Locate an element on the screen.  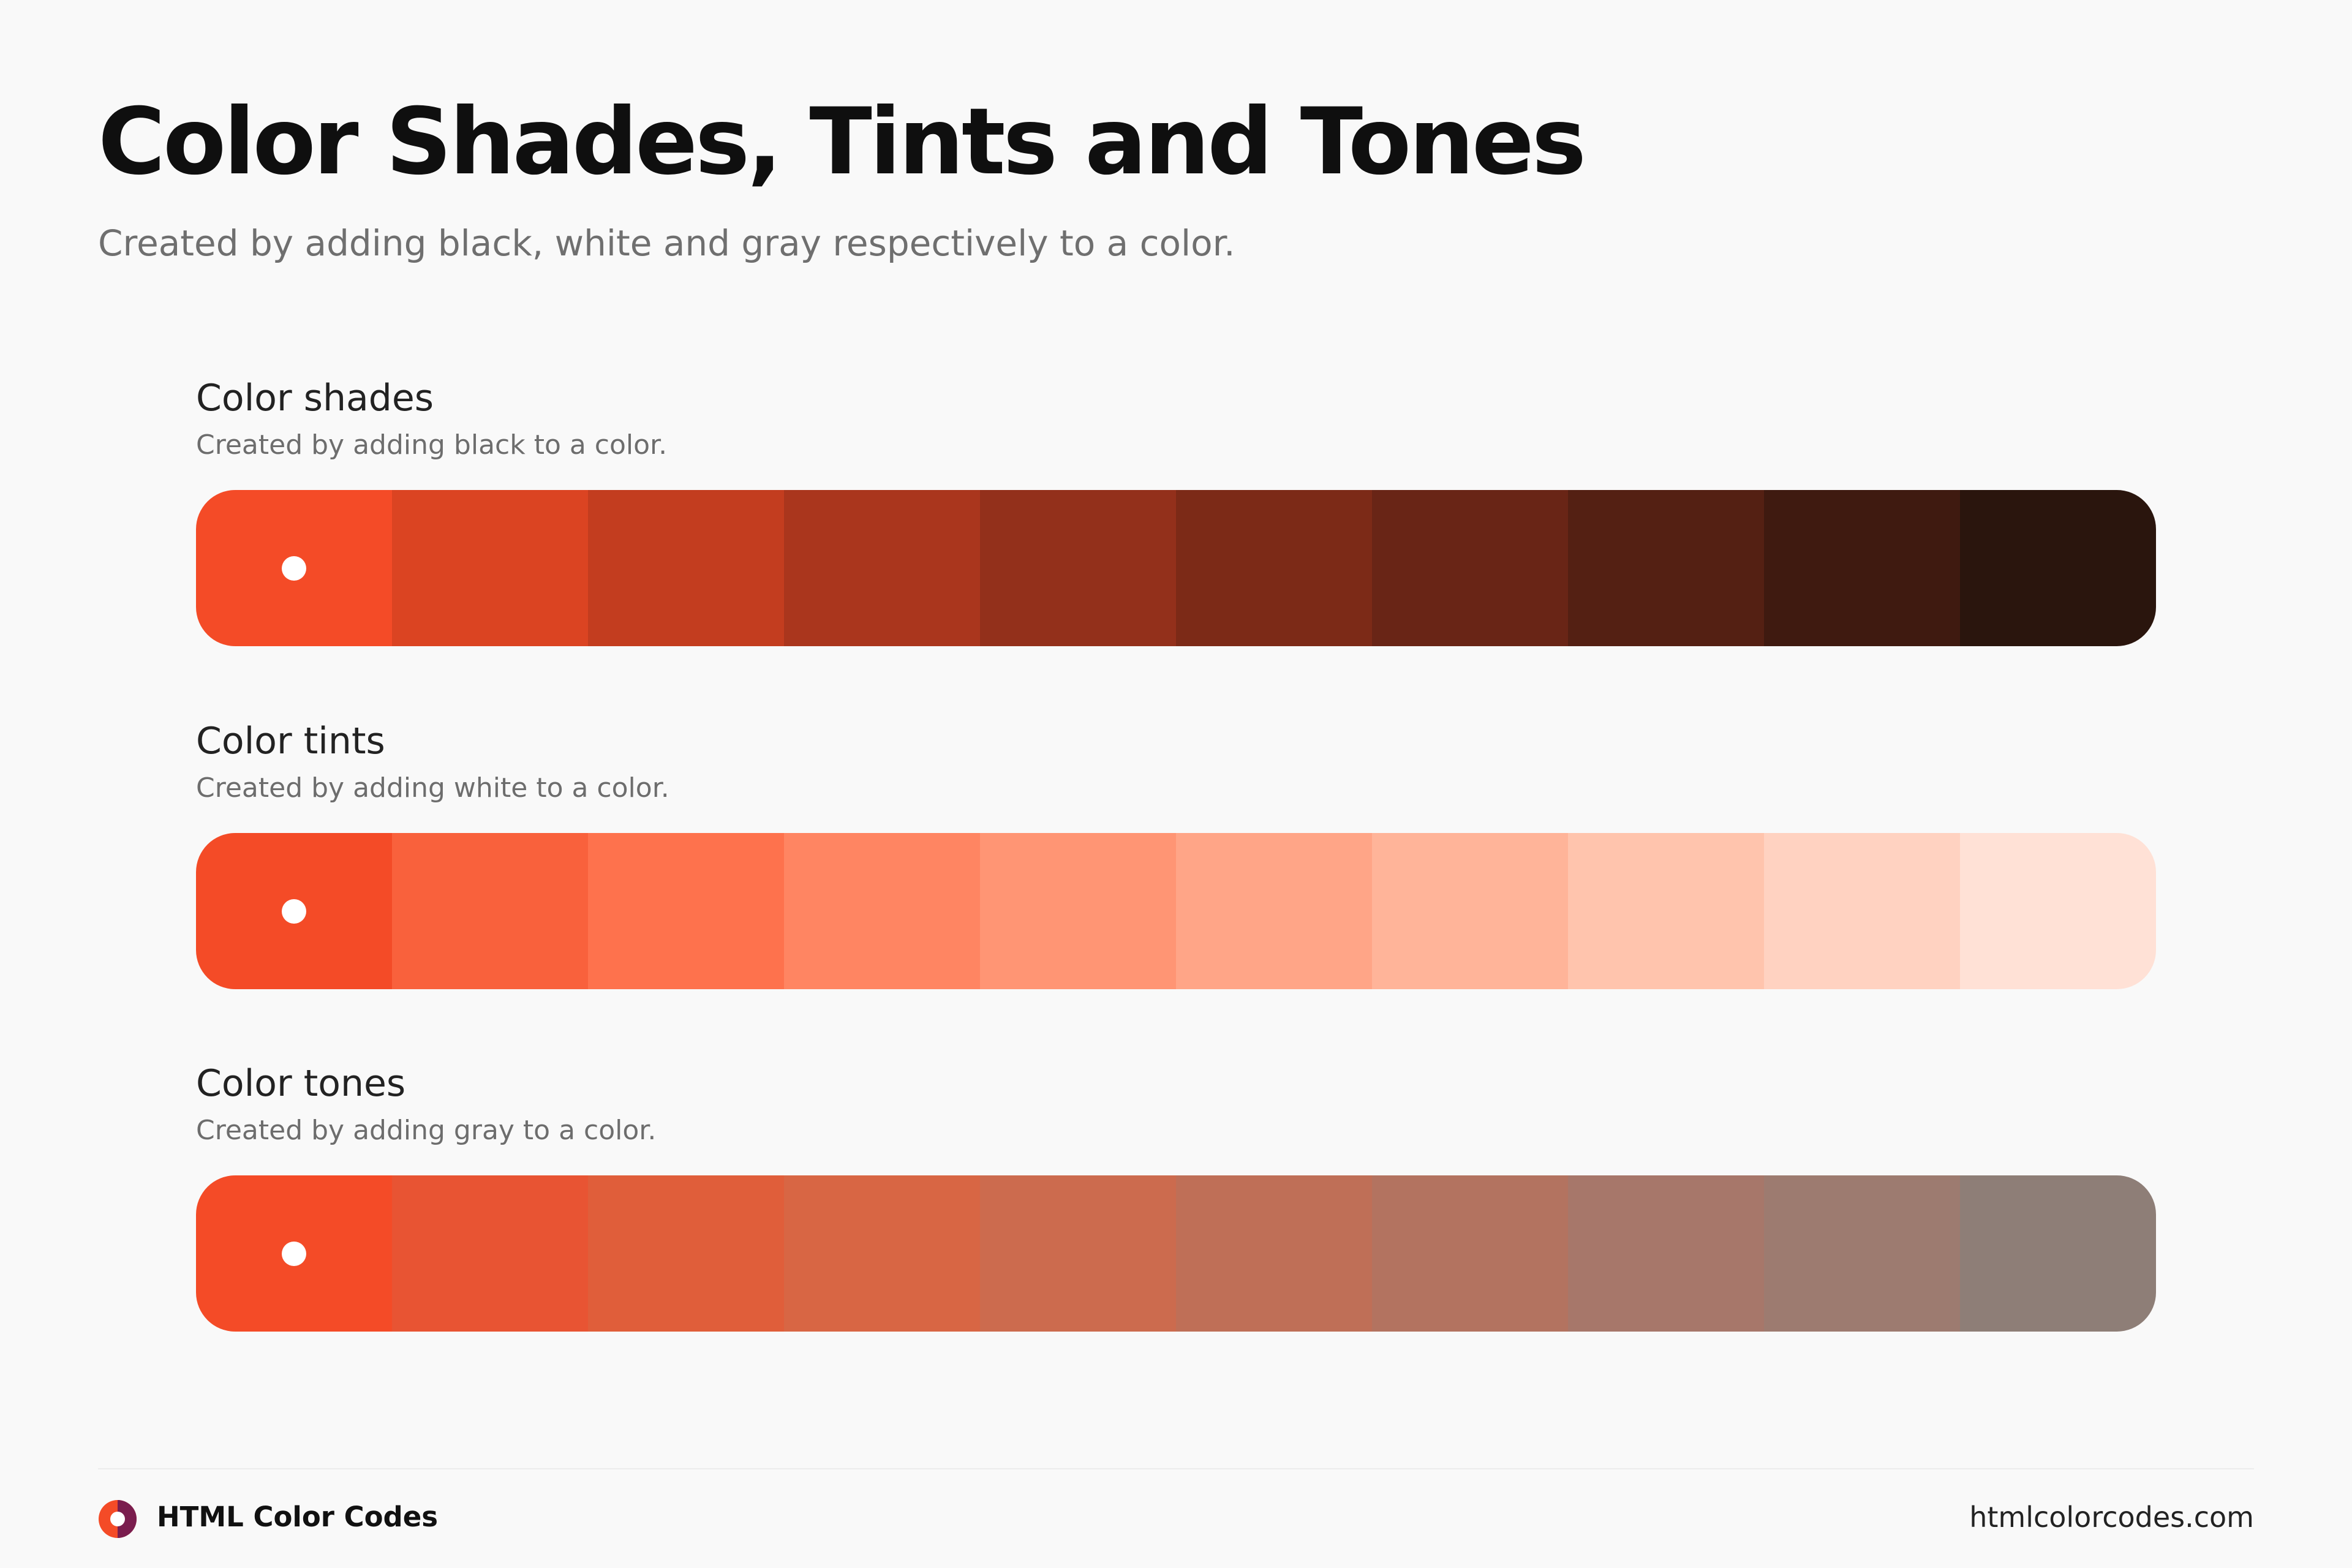
shades-strip is located at coordinates (1176, 568).